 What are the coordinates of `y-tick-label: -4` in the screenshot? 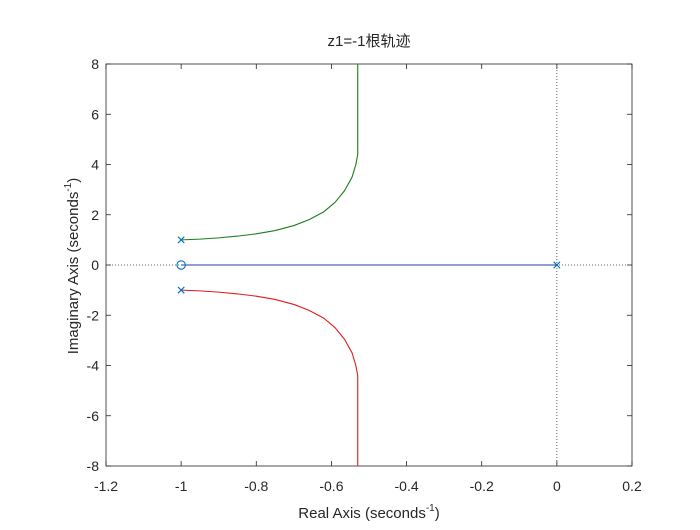 It's located at (93, 366).